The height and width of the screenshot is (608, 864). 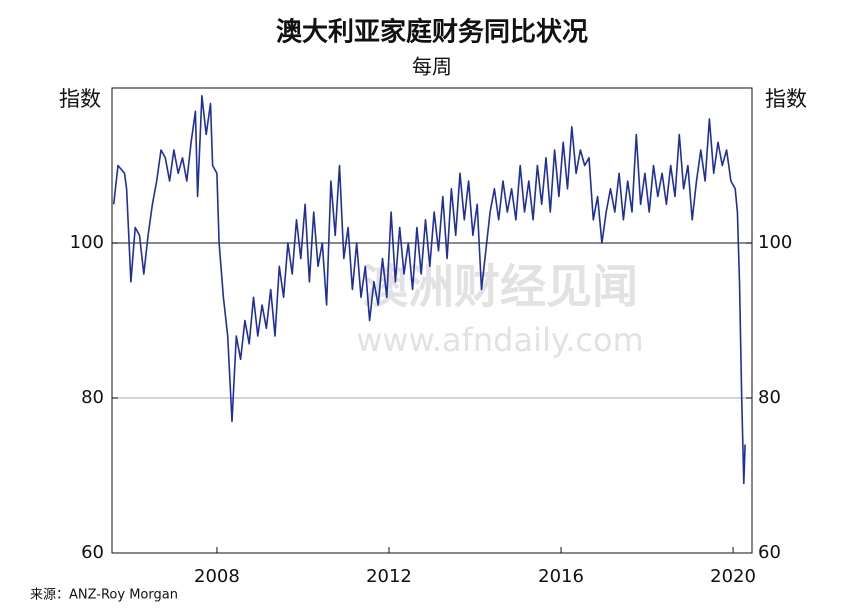 What do you see at coordinates (217, 576) in the screenshot?
I see `x-tick-label: 2008` at bounding box center [217, 576].